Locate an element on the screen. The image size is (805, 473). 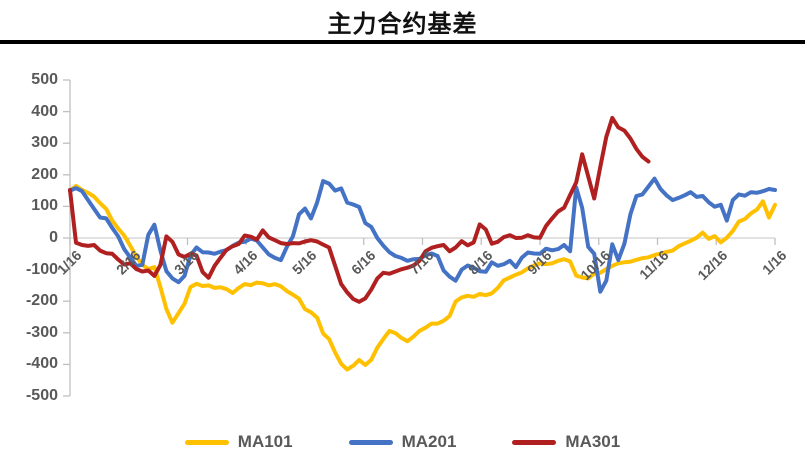
legend-item-ma301: MA301 is located at coordinates (566, 442).